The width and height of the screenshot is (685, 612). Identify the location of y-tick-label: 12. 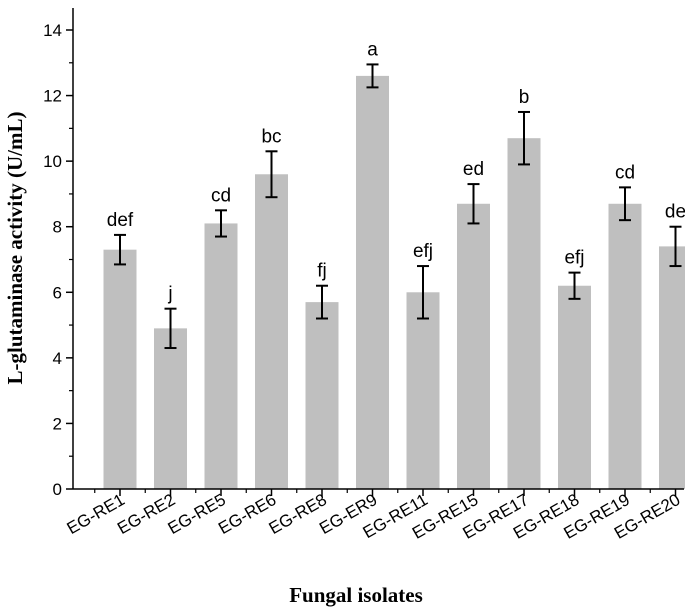
(52, 96).